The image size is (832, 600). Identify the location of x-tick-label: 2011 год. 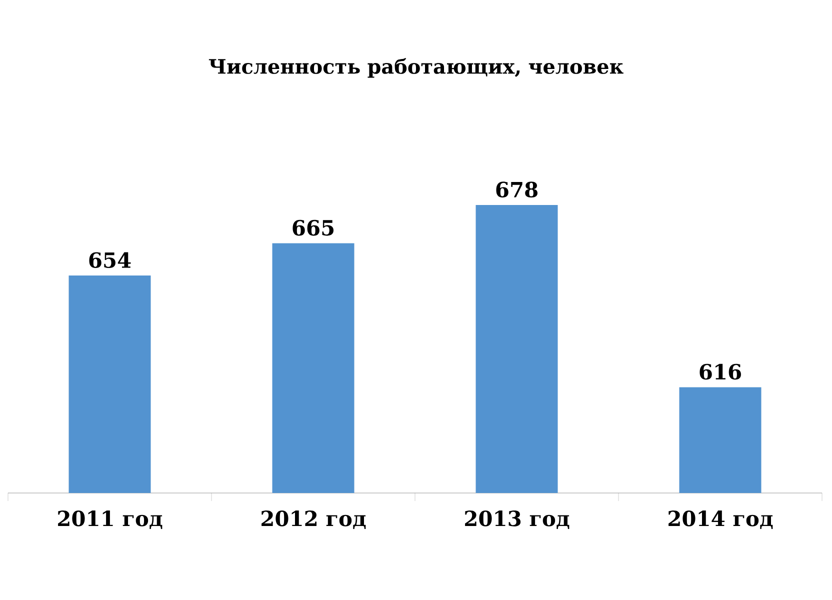
(110, 519).